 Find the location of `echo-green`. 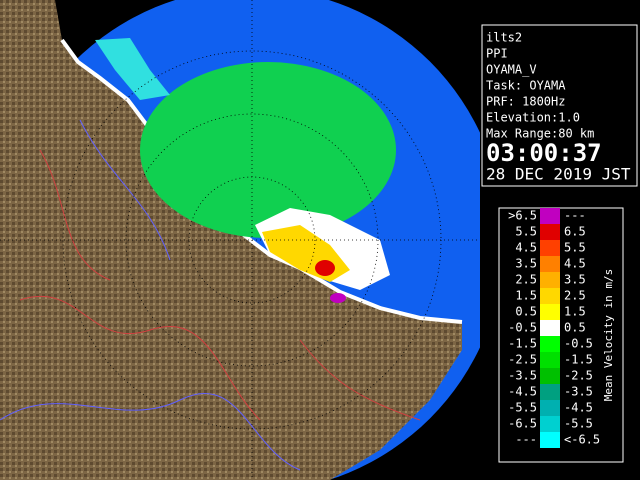

echo-green is located at coordinates (268, 150).